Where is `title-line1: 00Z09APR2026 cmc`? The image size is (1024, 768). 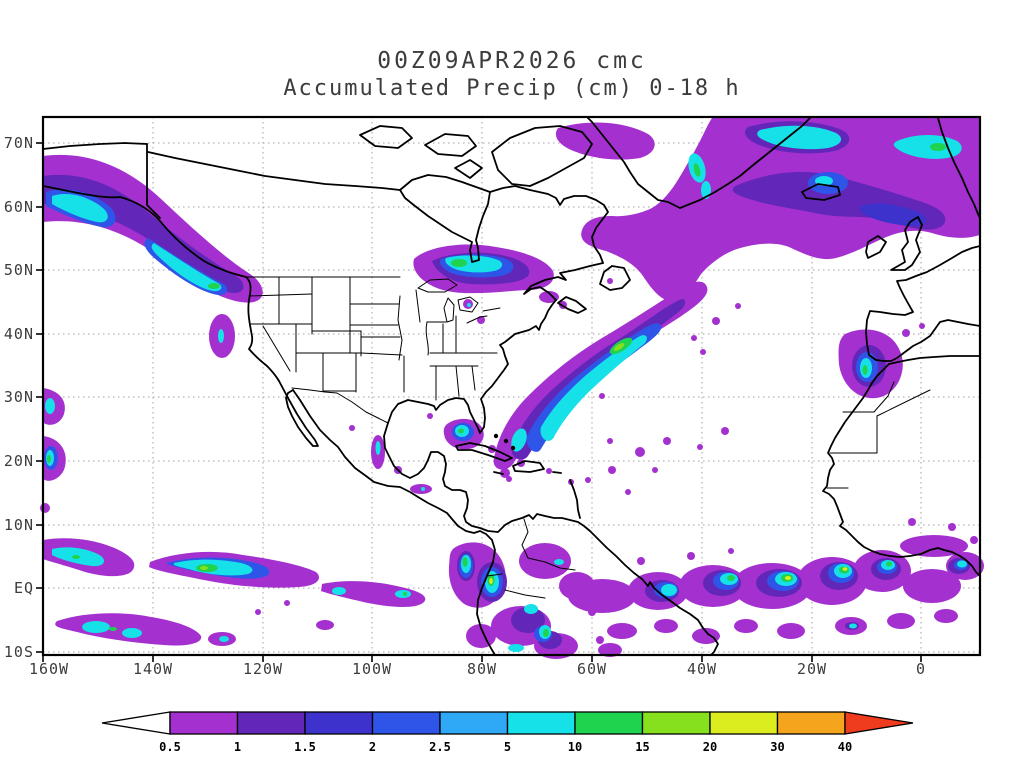 title-line1: 00Z09APR2026 cmc is located at coordinates (512, 61).